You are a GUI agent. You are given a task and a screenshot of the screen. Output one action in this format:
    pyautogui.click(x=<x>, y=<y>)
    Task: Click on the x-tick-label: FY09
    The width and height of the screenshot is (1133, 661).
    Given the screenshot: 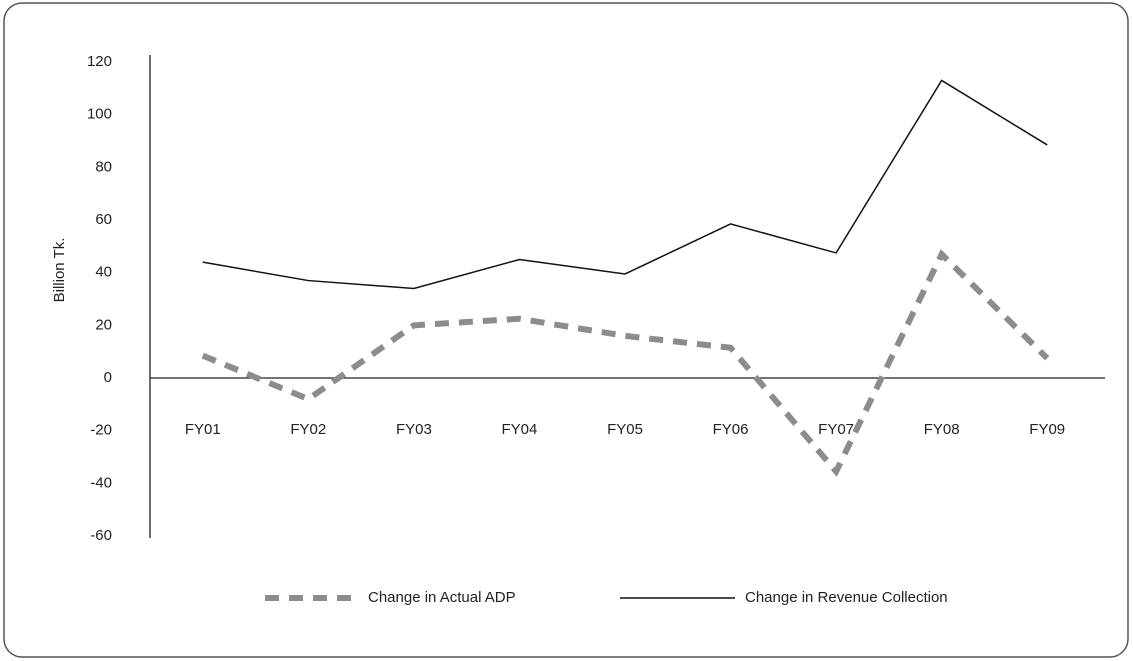 What is the action you would take?
    pyautogui.click(x=1047, y=429)
    